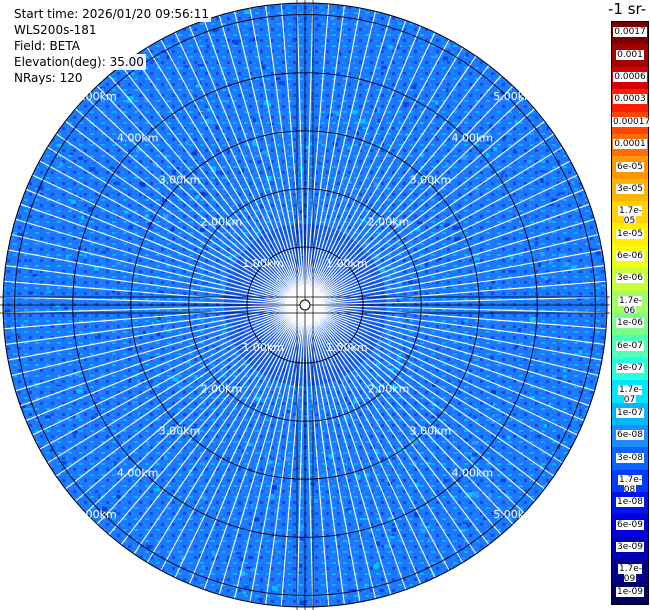  Describe the element at coordinates (630, 547) in the screenshot. I see `colorbar-tick-label: 3e-09` at that location.